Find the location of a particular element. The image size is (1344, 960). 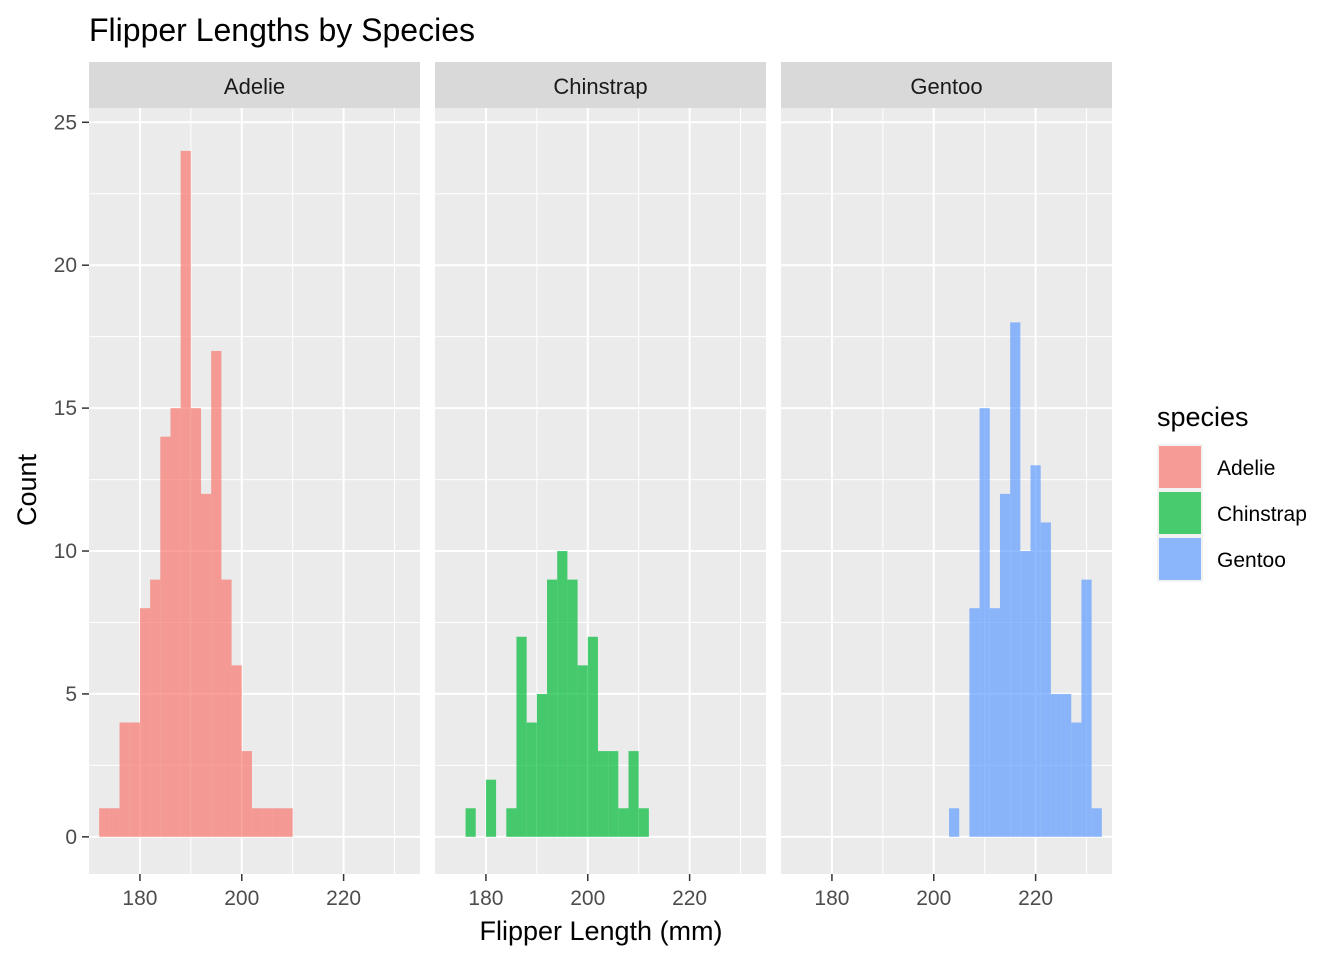

y-tick-label: 25 is located at coordinates (65, 122).